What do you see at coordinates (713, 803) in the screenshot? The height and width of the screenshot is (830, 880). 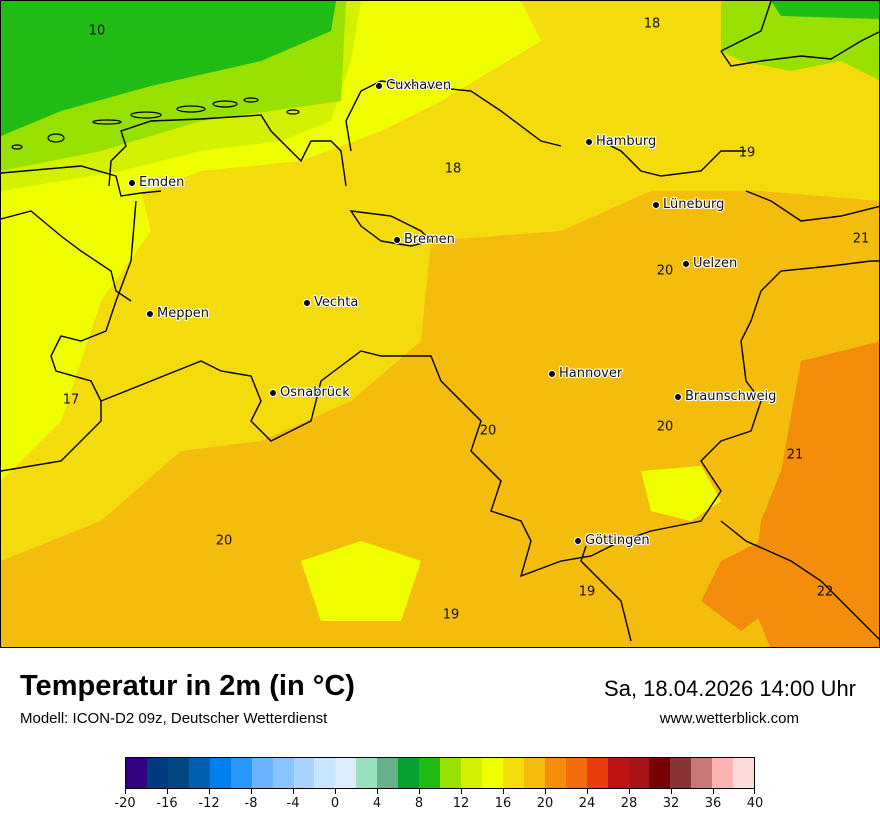 I see `colorbar-tick-label: 36` at bounding box center [713, 803].